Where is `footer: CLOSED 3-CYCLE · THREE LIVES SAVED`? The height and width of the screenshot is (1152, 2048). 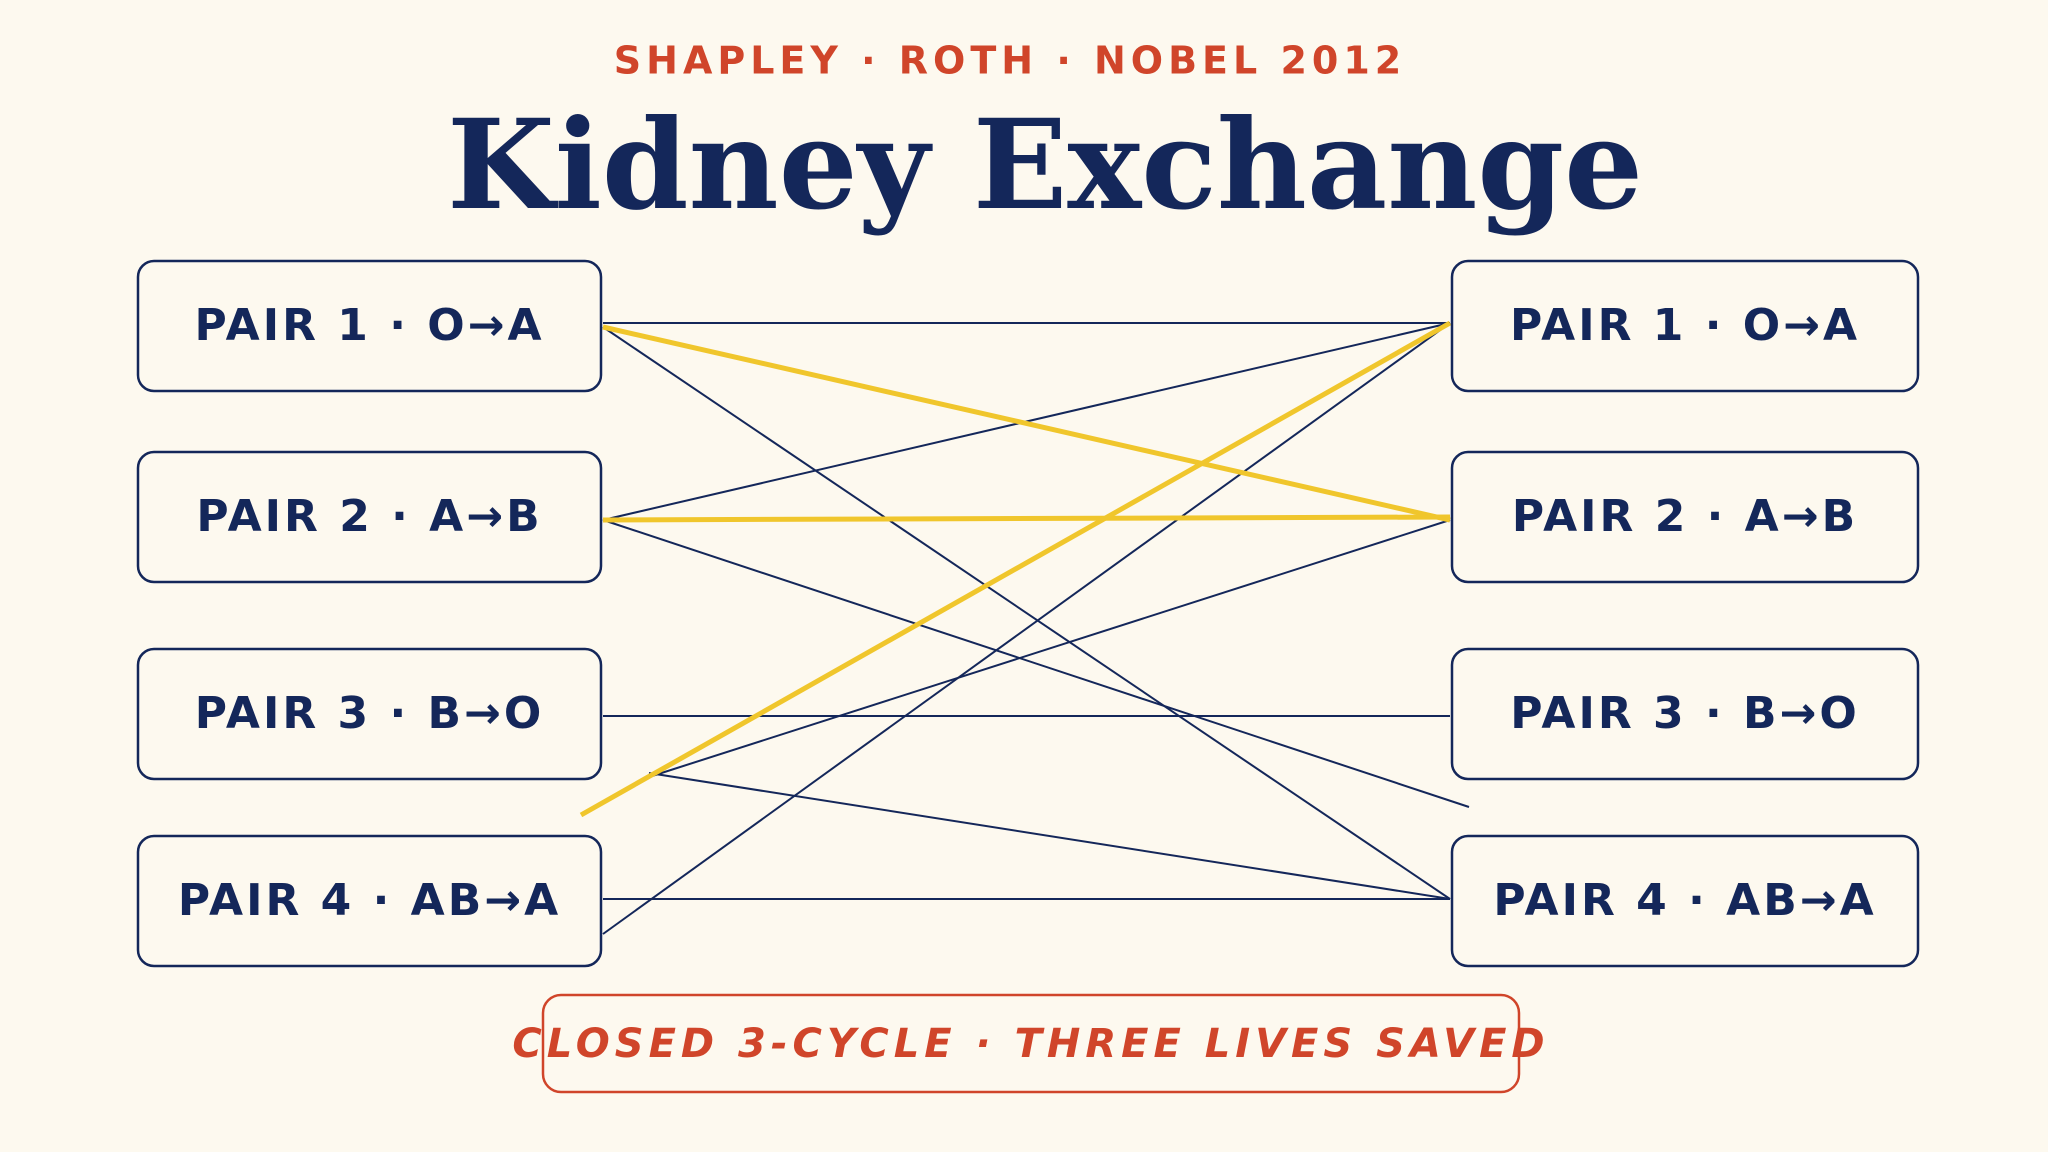 footer: CLOSED 3-CYCLE · THREE LIVES SAVED is located at coordinates (1030, 1044).